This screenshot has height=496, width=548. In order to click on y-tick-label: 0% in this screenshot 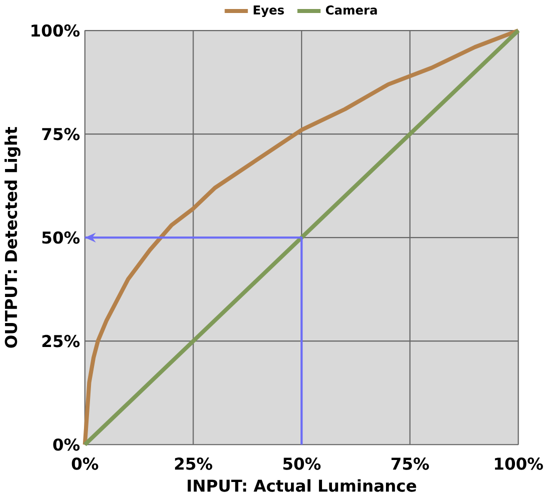, I will do `click(66, 444)`.